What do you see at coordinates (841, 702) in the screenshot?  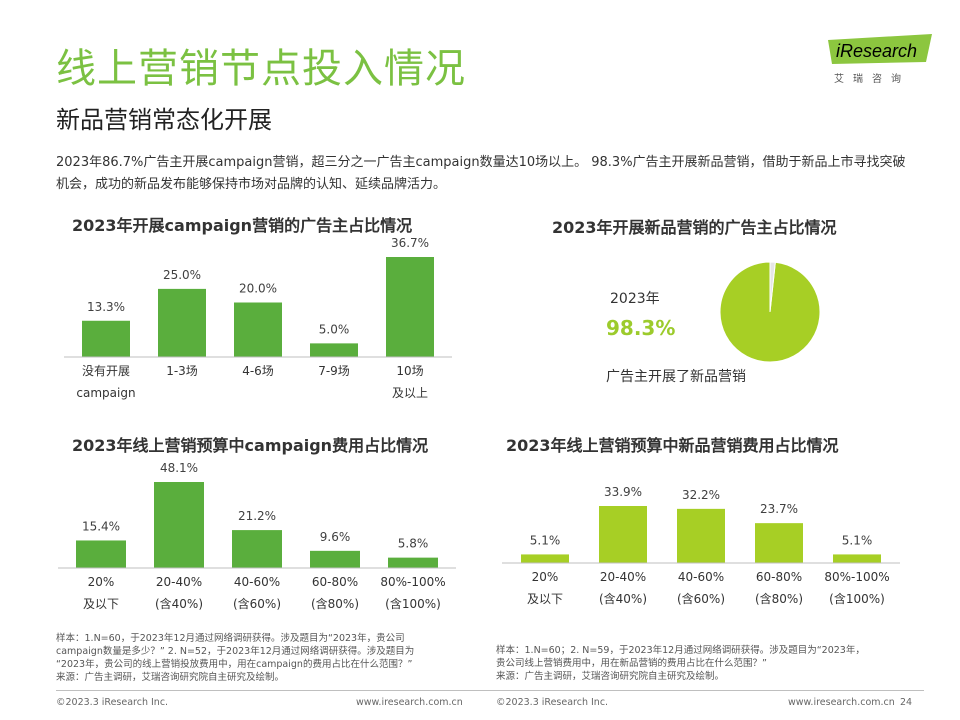 I see `footer-site-right: www.iresearch.com.cn` at bounding box center [841, 702].